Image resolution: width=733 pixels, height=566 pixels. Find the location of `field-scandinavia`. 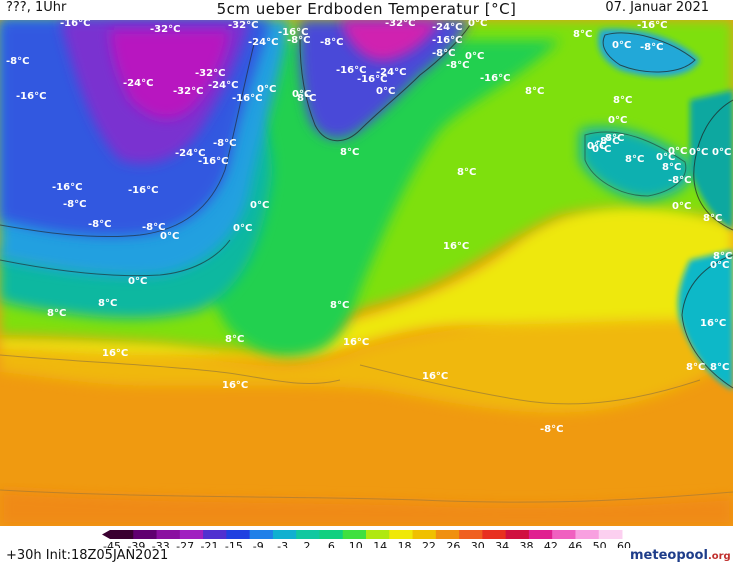

field-scandinavia is located at coordinates (711, 160).